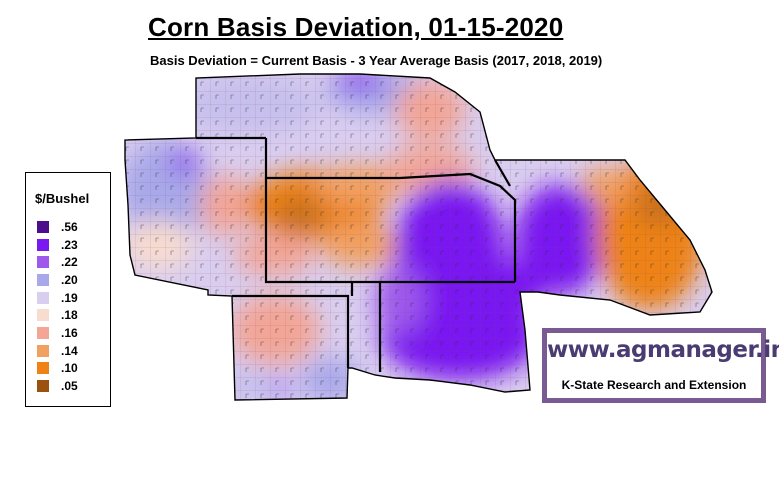 The height and width of the screenshot is (481, 779). Describe the element at coordinates (57, 280) in the screenshot. I see `legend-item: .20` at that location.